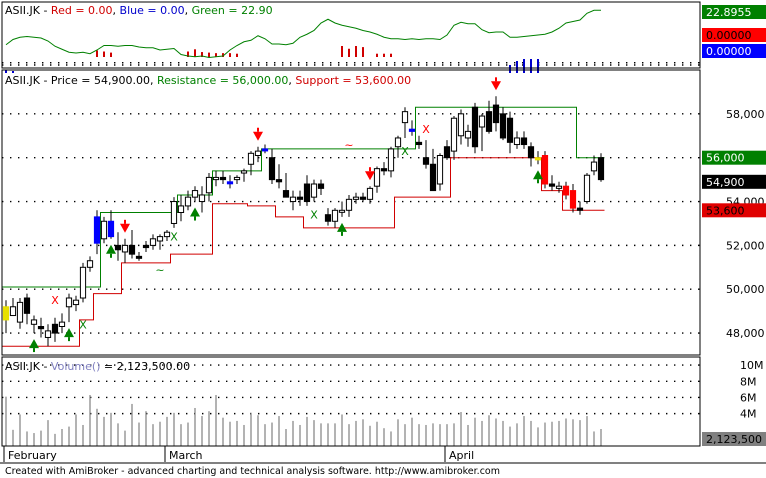 The height and width of the screenshot is (478, 766). What do you see at coordinates (745, 333) in the screenshot?
I see `price-tick-label: 48,000` at bounding box center [745, 333].